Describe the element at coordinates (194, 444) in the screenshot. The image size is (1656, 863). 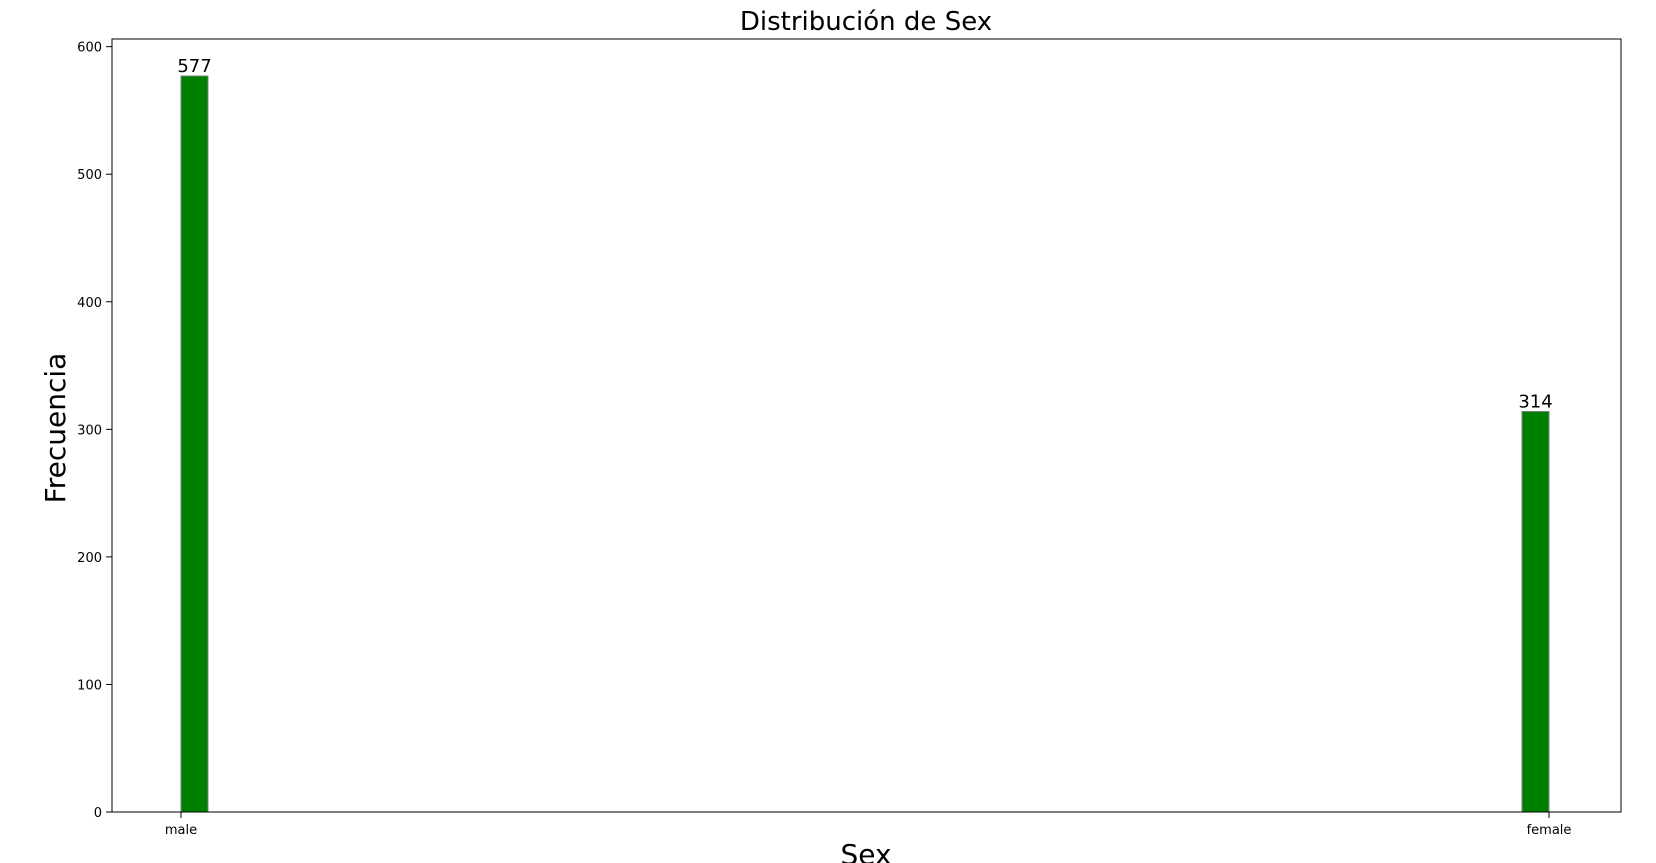
I see `bar-male` at that location.